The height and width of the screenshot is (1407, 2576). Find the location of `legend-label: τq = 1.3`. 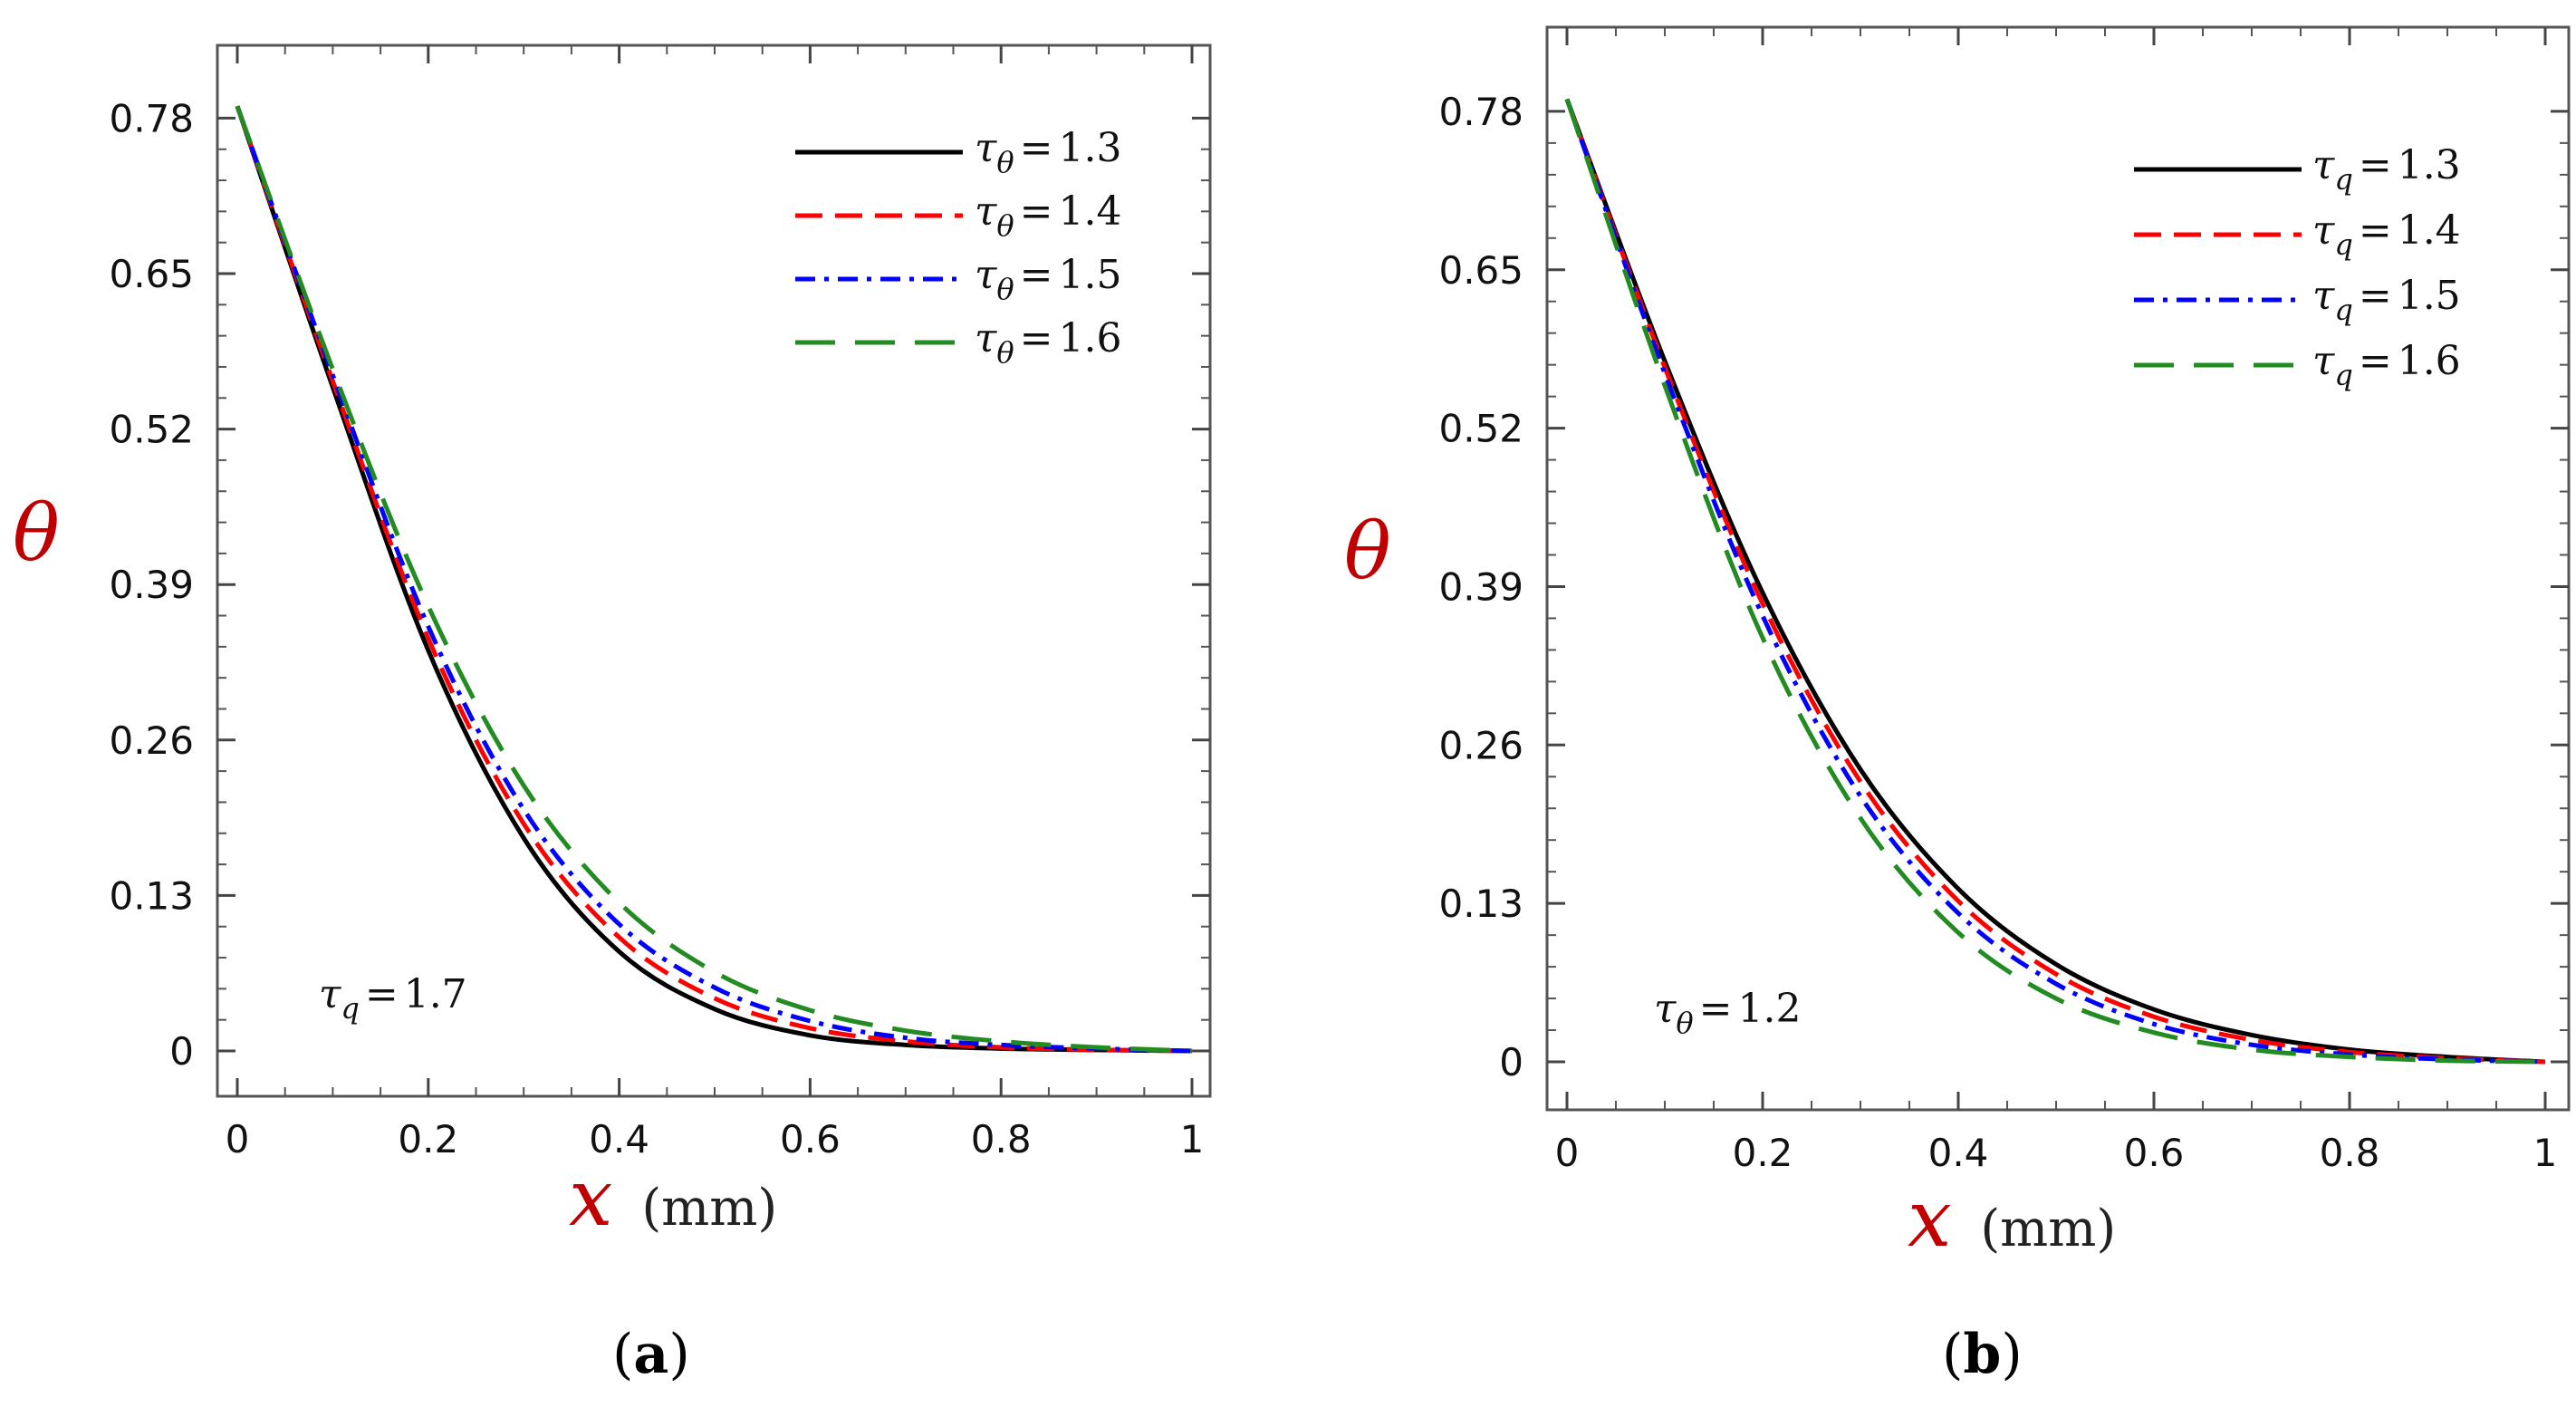

legend-label: τq = 1.3 is located at coordinates (2386, 170).